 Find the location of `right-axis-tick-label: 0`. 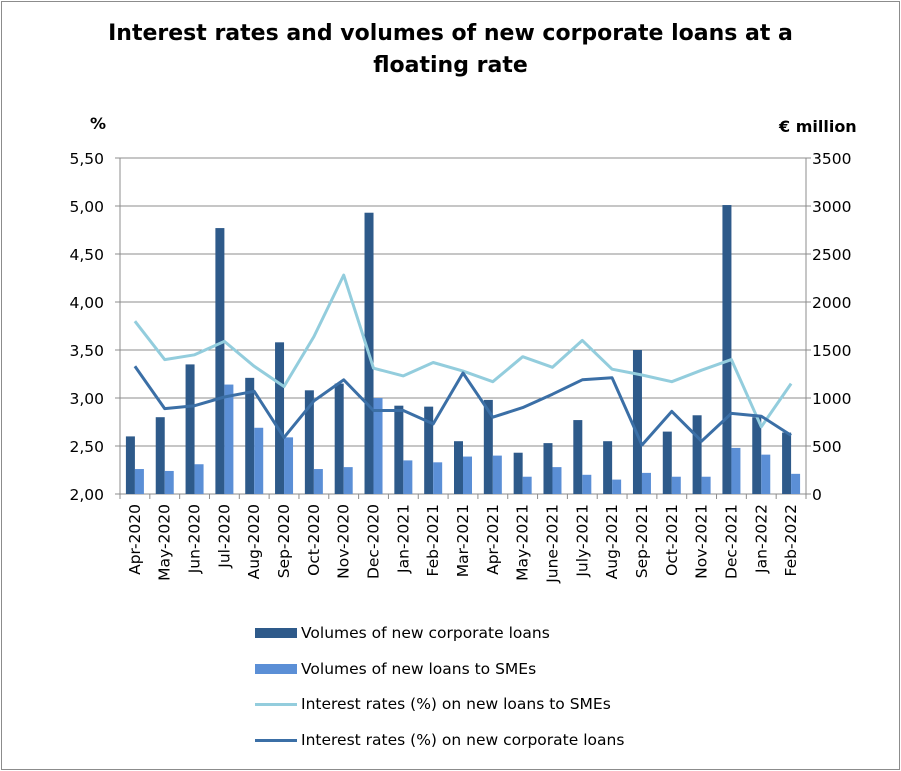

right-axis-tick-label: 0 is located at coordinates (817, 495).